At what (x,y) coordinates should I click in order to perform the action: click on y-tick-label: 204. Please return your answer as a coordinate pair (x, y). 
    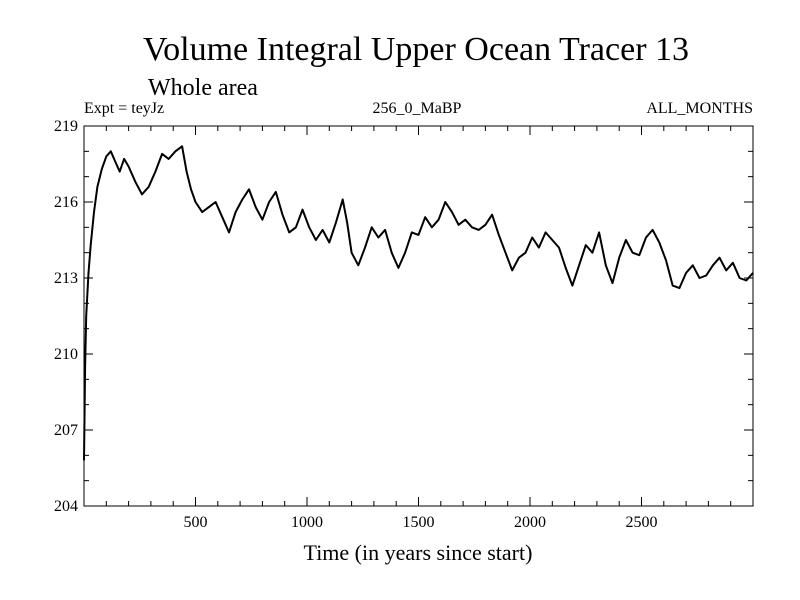
    Looking at the image, I should click on (66, 506).